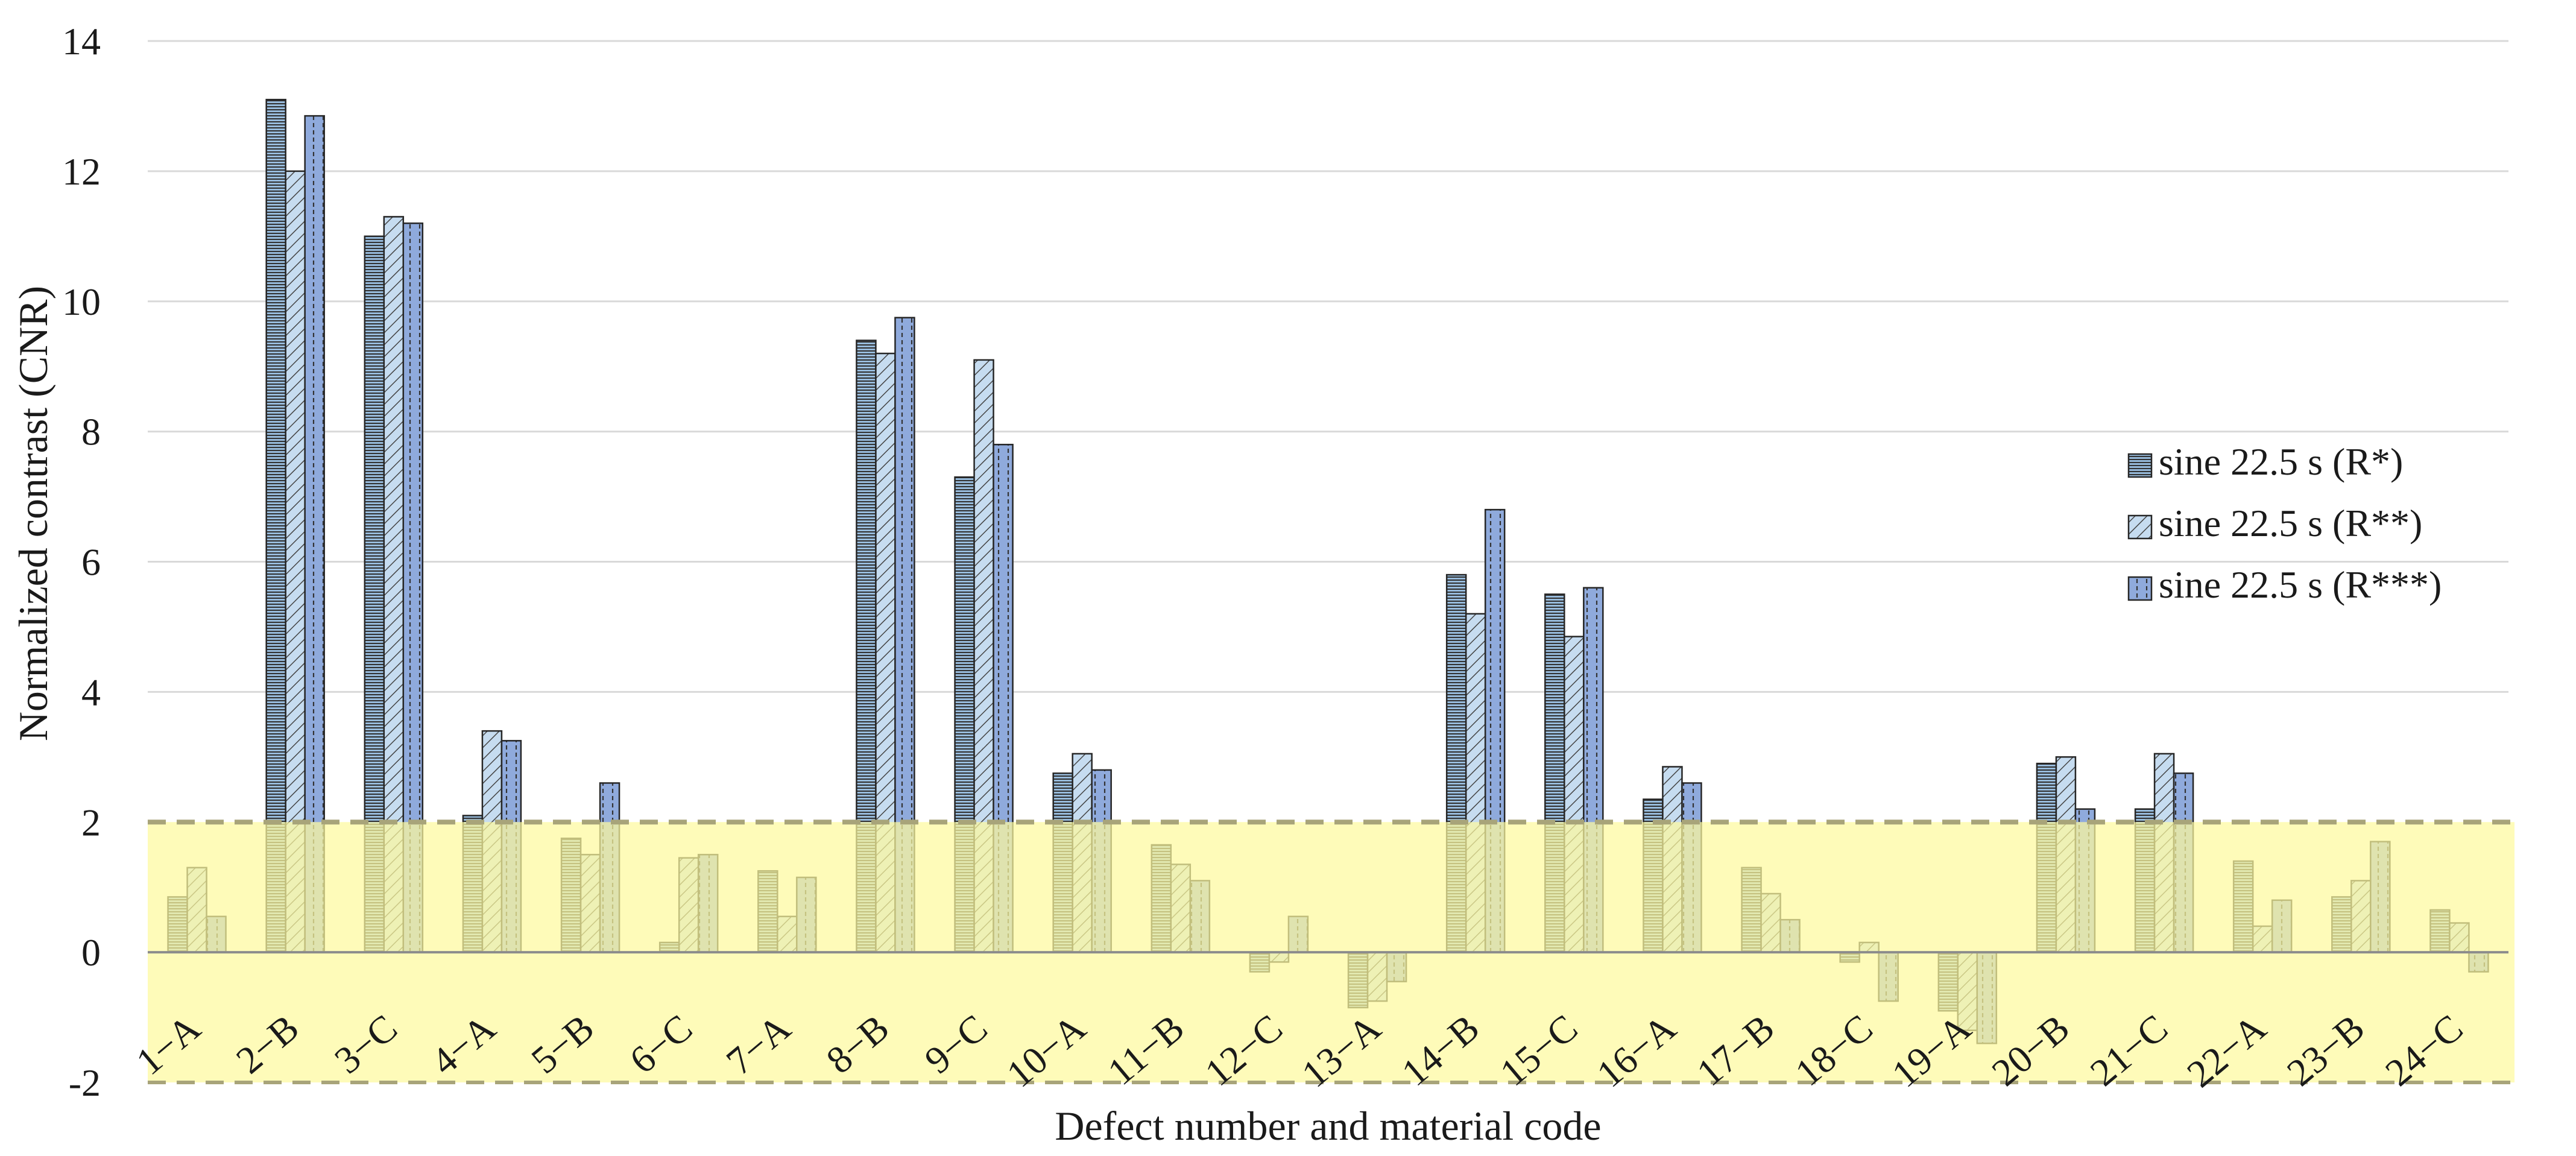 The width and height of the screenshot is (2576, 1156). I want to click on x-axis-title: Defect number and material code, so click(1328, 1126).